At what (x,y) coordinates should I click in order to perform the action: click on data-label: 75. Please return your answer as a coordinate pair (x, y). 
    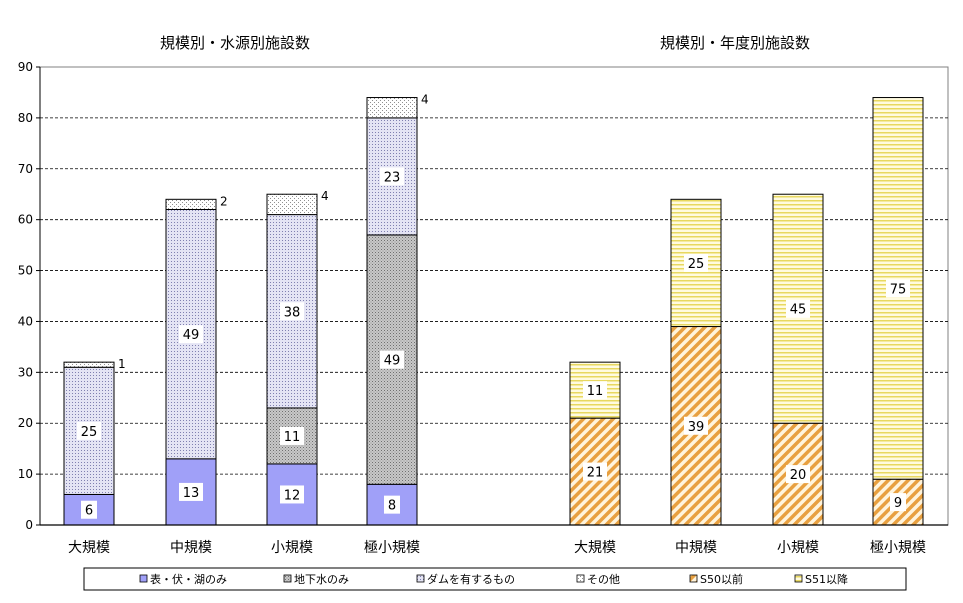
    Looking at the image, I should click on (898, 289).